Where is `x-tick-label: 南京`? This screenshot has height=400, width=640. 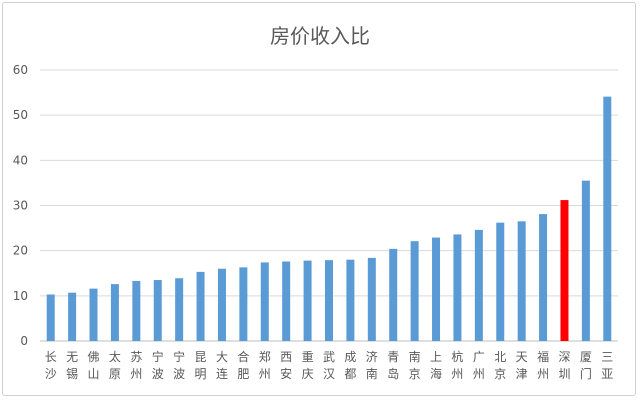
x-tick-label: 南京 is located at coordinates (415, 365).